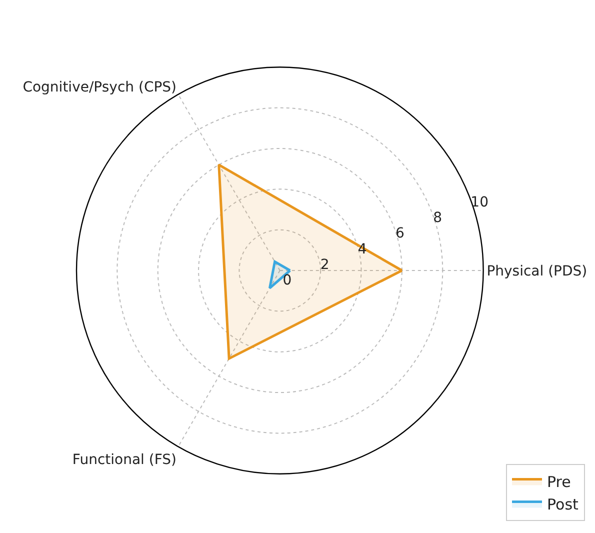 Image resolution: width=595 pixels, height=533 pixels. I want to click on y-tick-label: 8, so click(437, 218).